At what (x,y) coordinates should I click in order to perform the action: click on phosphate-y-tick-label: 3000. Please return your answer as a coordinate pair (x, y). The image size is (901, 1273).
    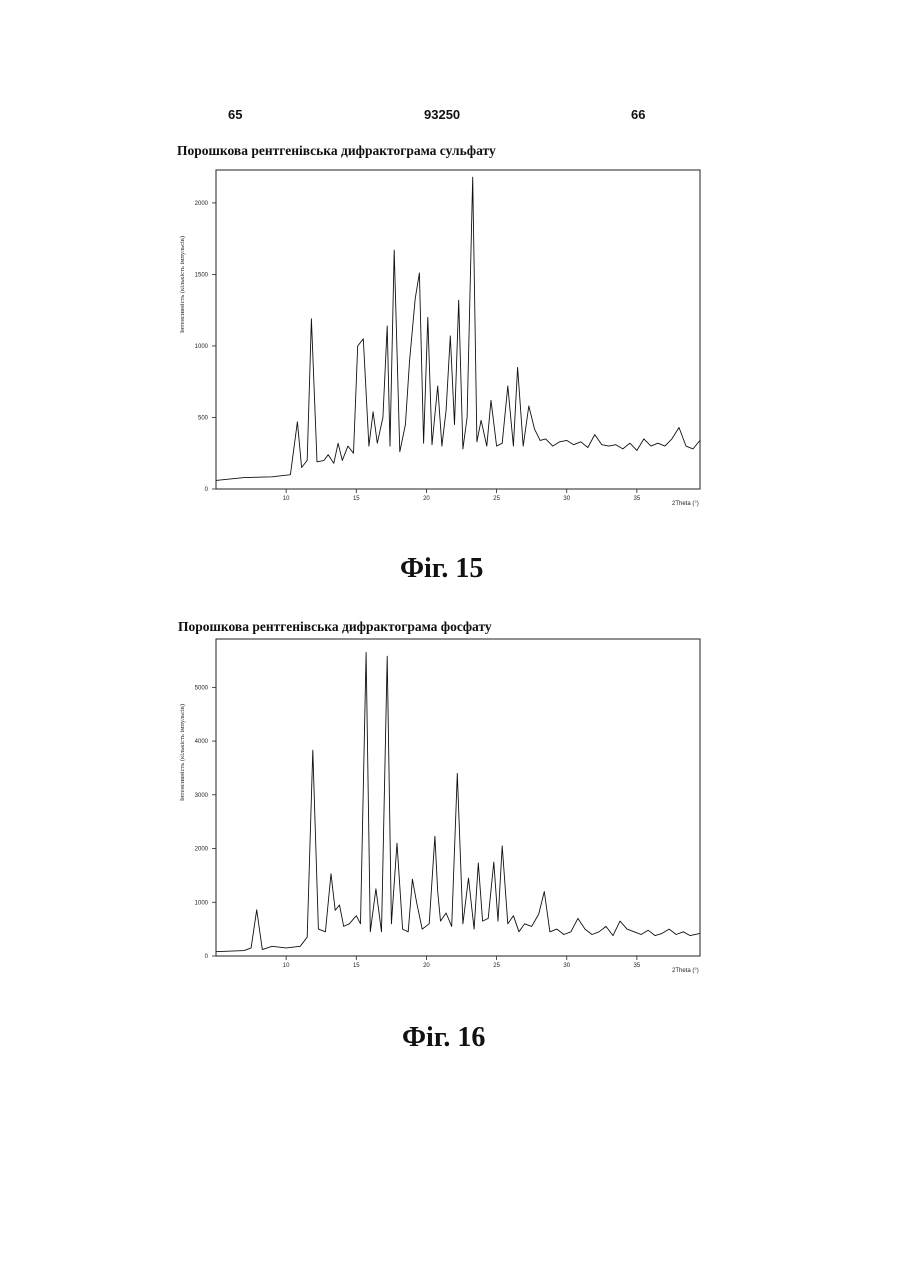
    Looking at the image, I should click on (202, 796).